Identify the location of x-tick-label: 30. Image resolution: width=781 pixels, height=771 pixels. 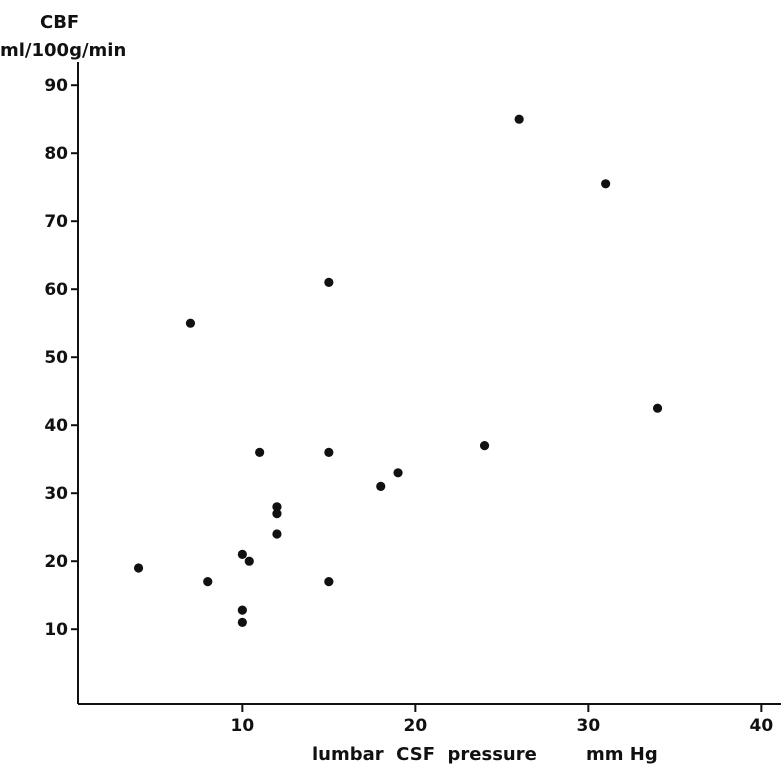
(589, 726).